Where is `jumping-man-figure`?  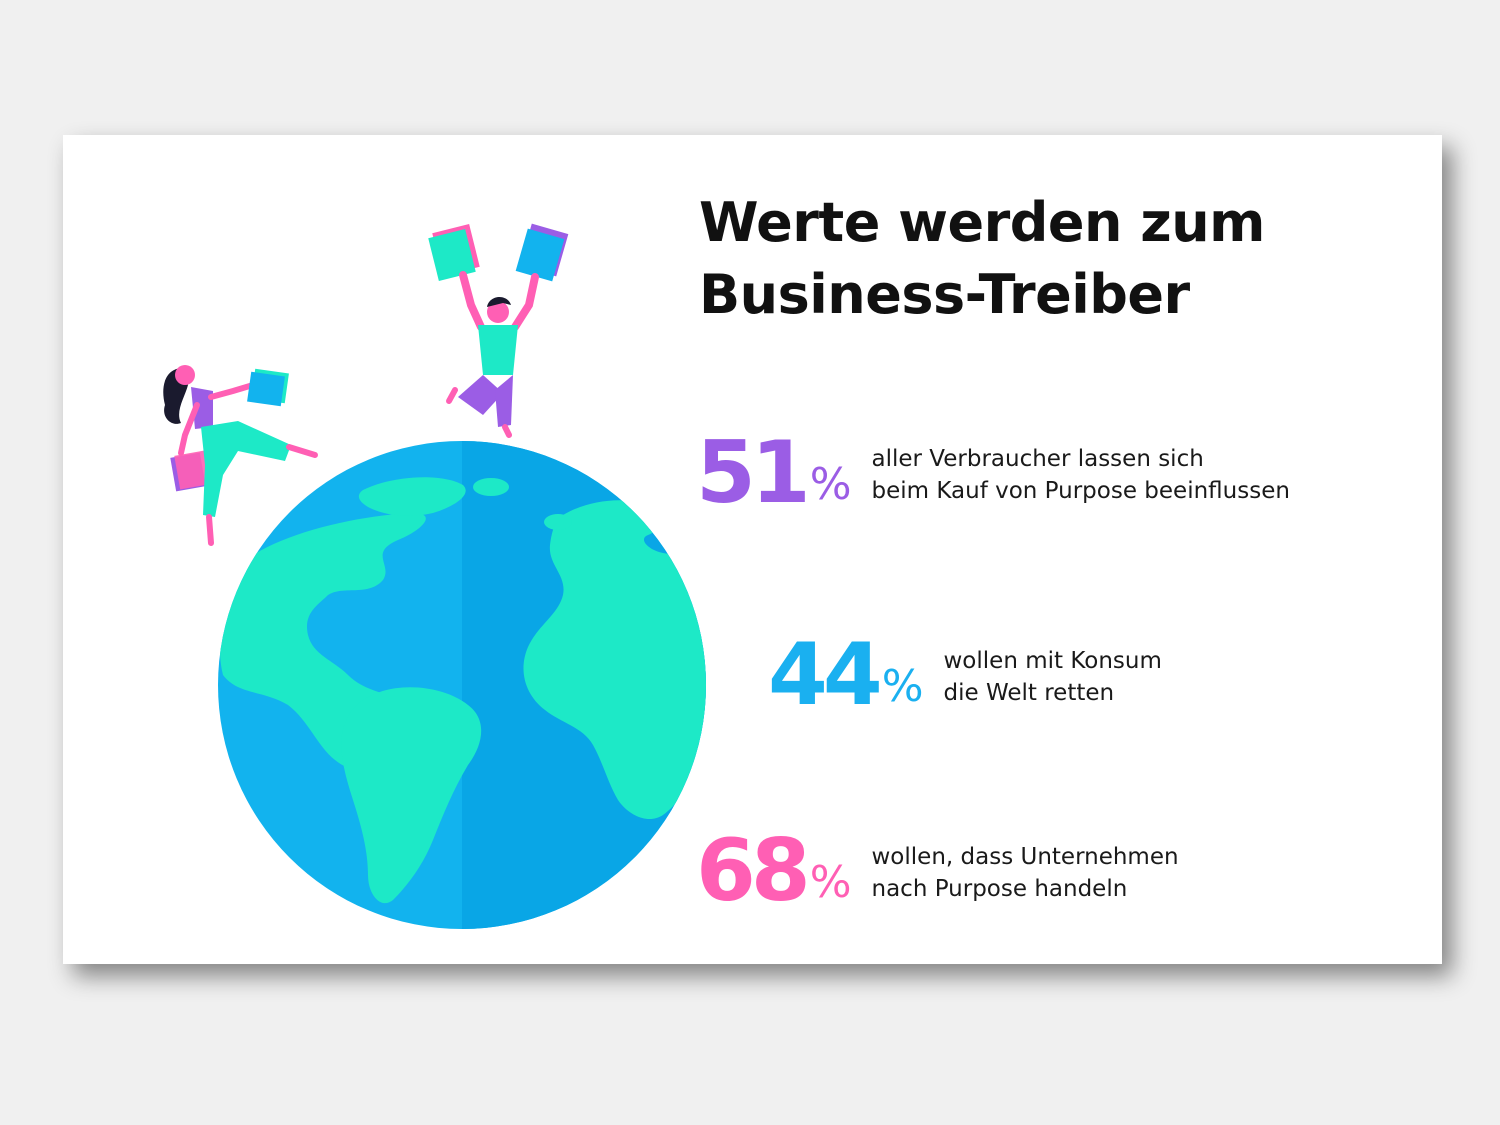
jumping-man-figure is located at coordinates (498, 330).